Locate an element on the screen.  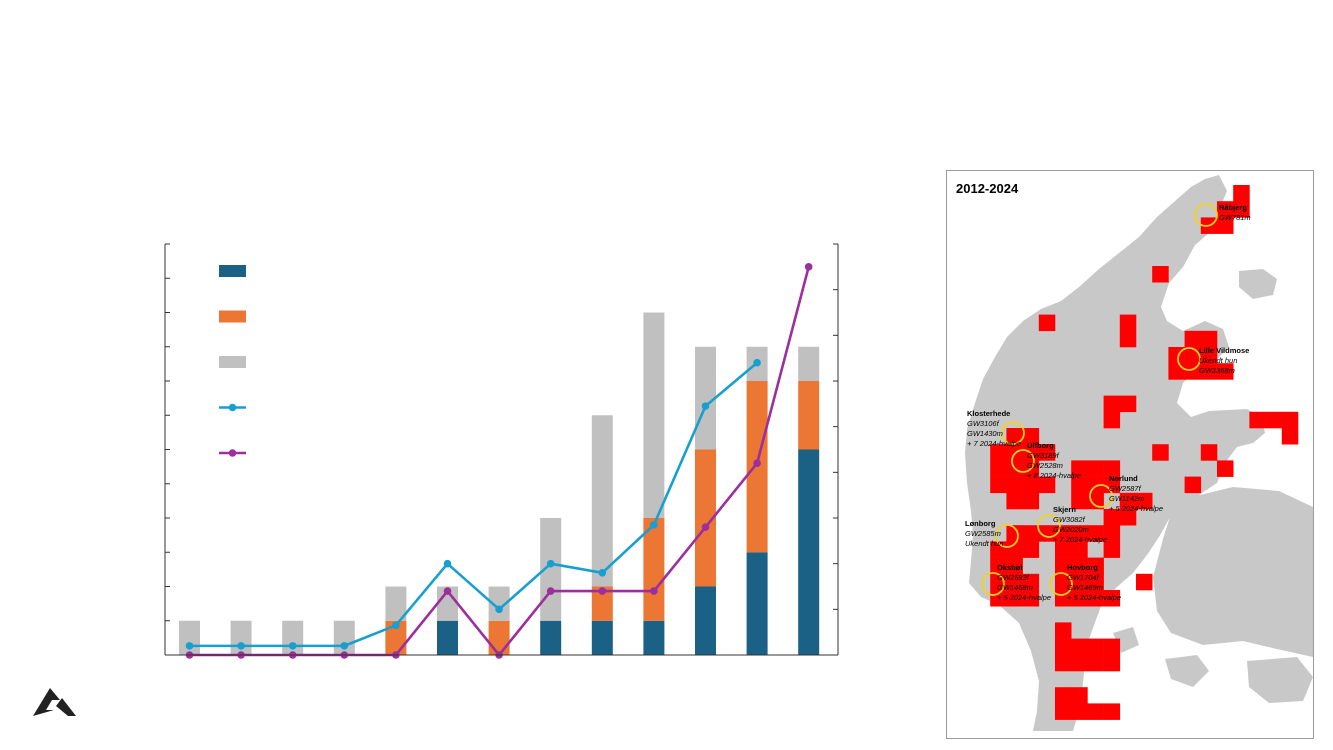
territory-name: Lønborg is located at coordinates (980, 523).